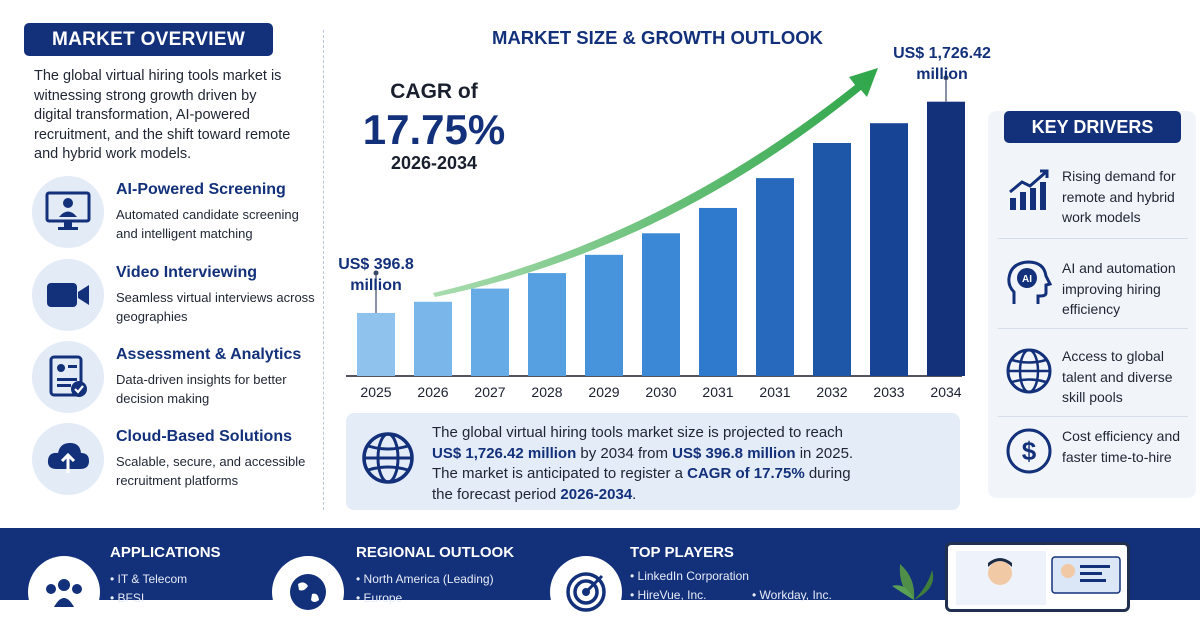 Image resolution: width=1200 pixels, height=628 pixels. What do you see at coordinates (323, 270) in the screenshot?
I see `panel-divider` at bounding box center [323, 270].